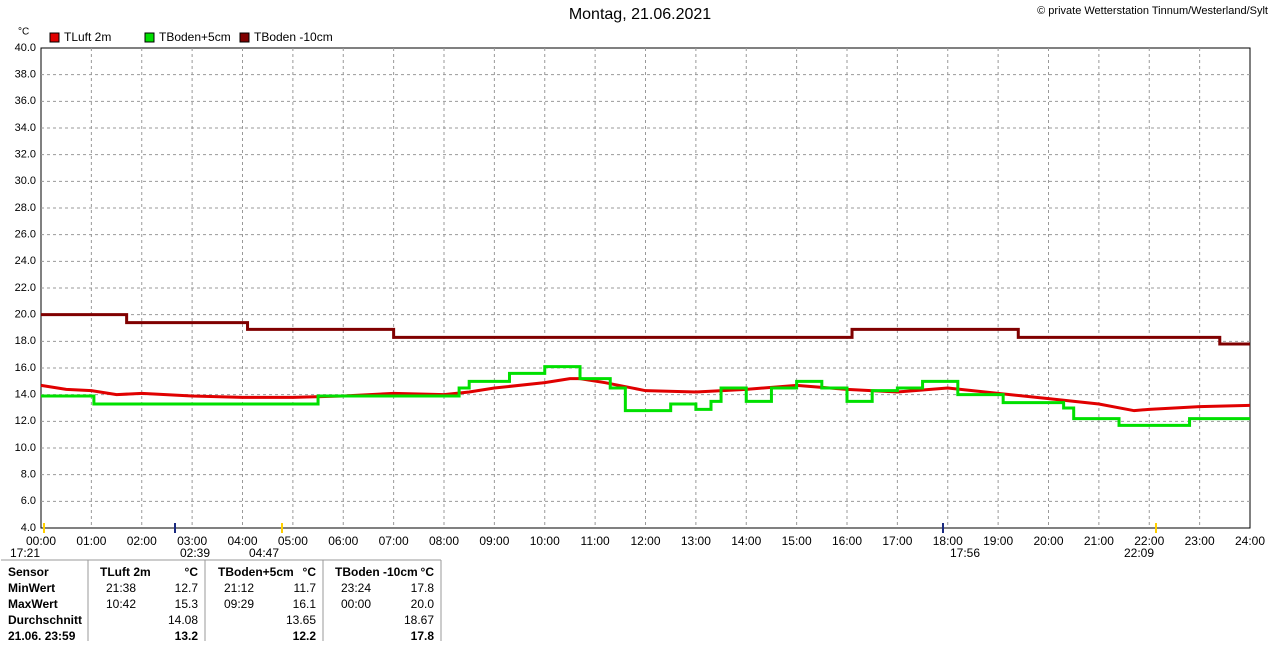  What do you see at coordinates (256, 572) in the screenshot?
I see `table-header: TBoden+5cm` at bounding box center [256, 572].